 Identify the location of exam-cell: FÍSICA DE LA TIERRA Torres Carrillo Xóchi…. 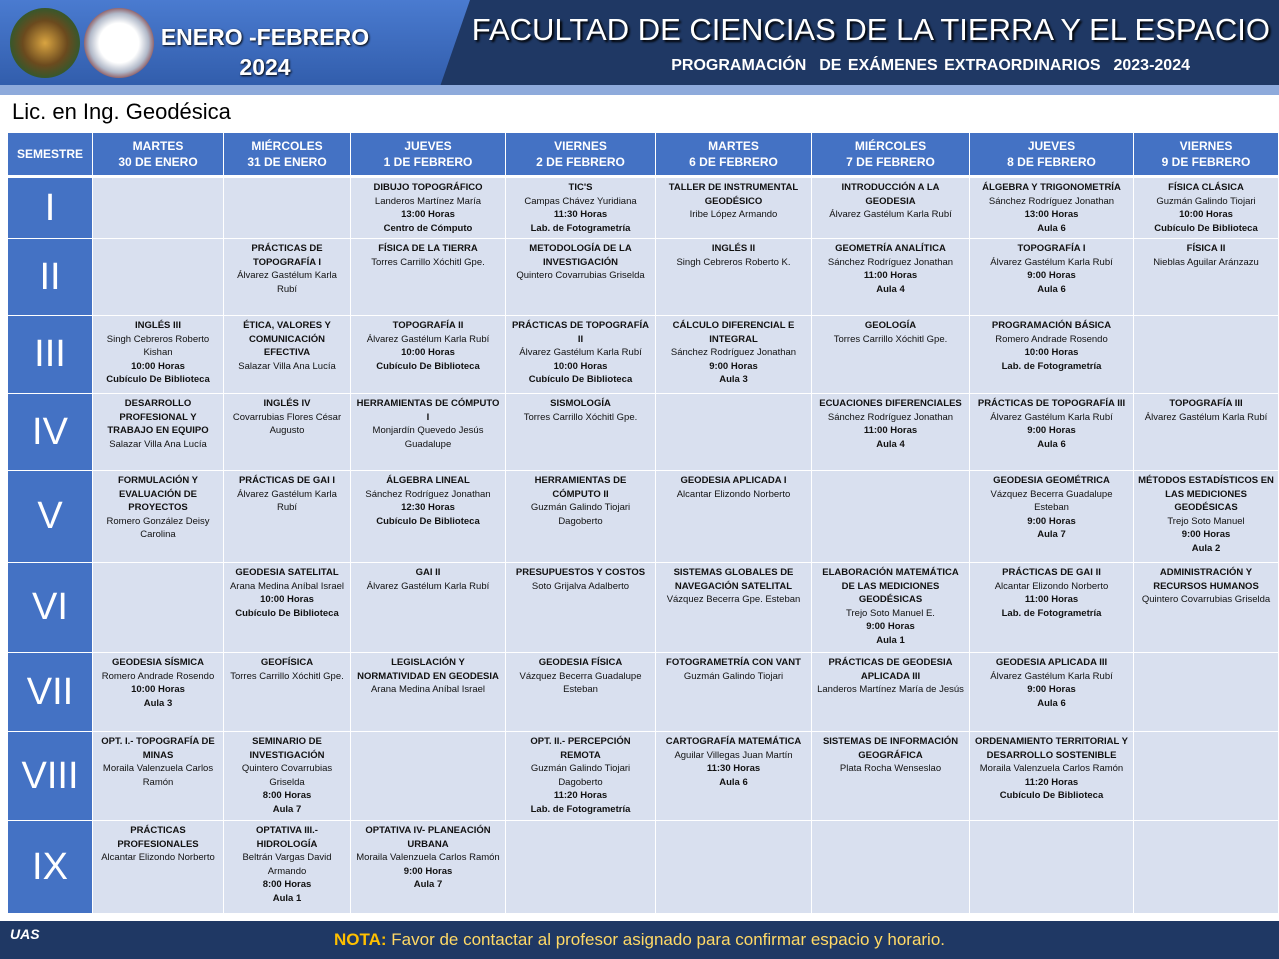
(428, 277).